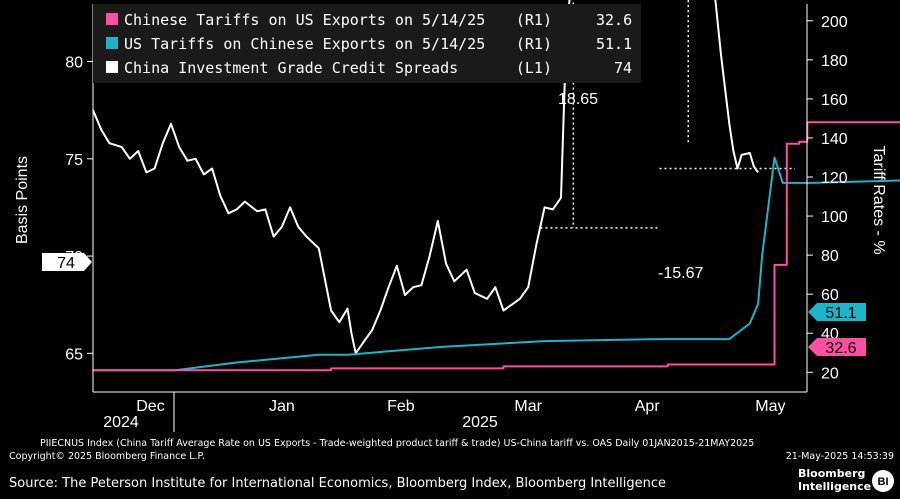 Image resolution: width=900 pixels, height=499 pixels. Describe the element at coordinates (112, 43) in the screenshot. I see `legend-swatch-teal` at that location.